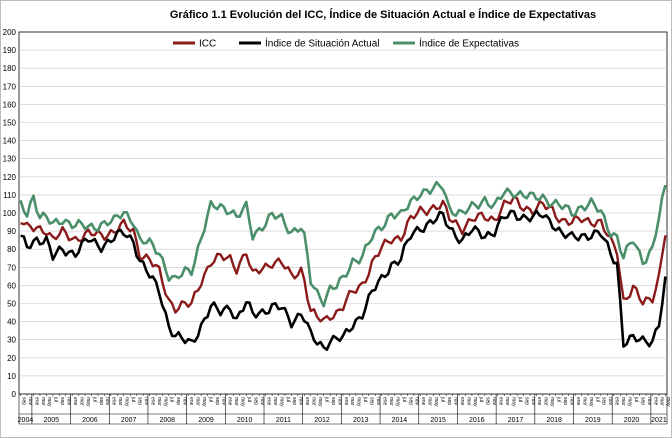 The height and width of the screenshot is (438, 672). Describe the element at coordinates (552, 402) in the screenshot. I see `x-tick-label-24220: may` at that location.